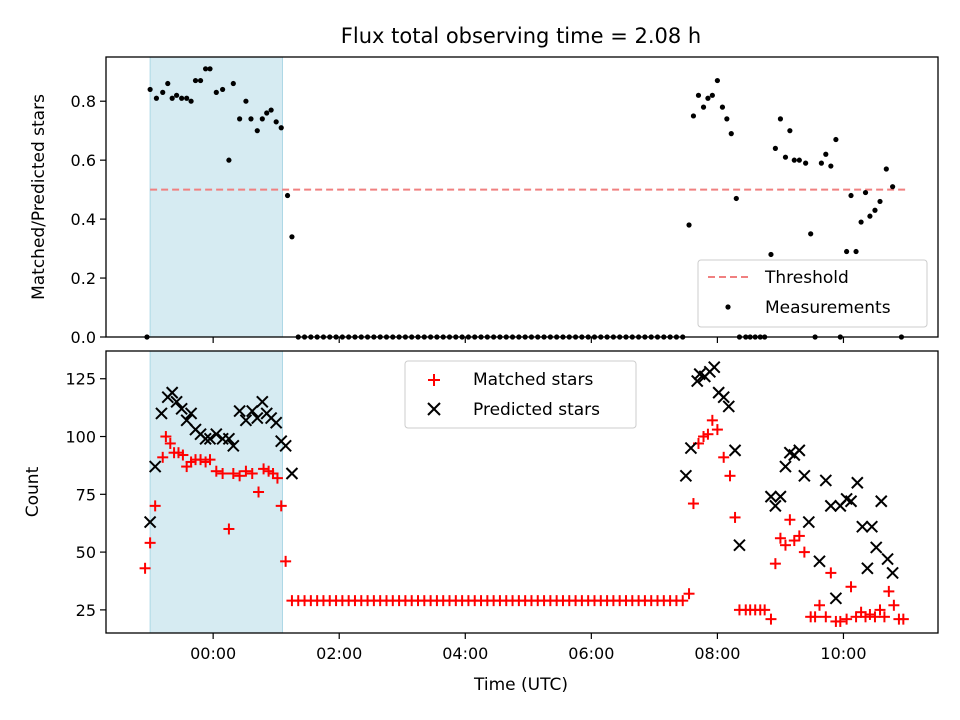 The image size is (960, 720). What do you see at coordinates (86, 494) in the screenshot?
I see `y-tick-label: 75` at bounding box center [86, 494].